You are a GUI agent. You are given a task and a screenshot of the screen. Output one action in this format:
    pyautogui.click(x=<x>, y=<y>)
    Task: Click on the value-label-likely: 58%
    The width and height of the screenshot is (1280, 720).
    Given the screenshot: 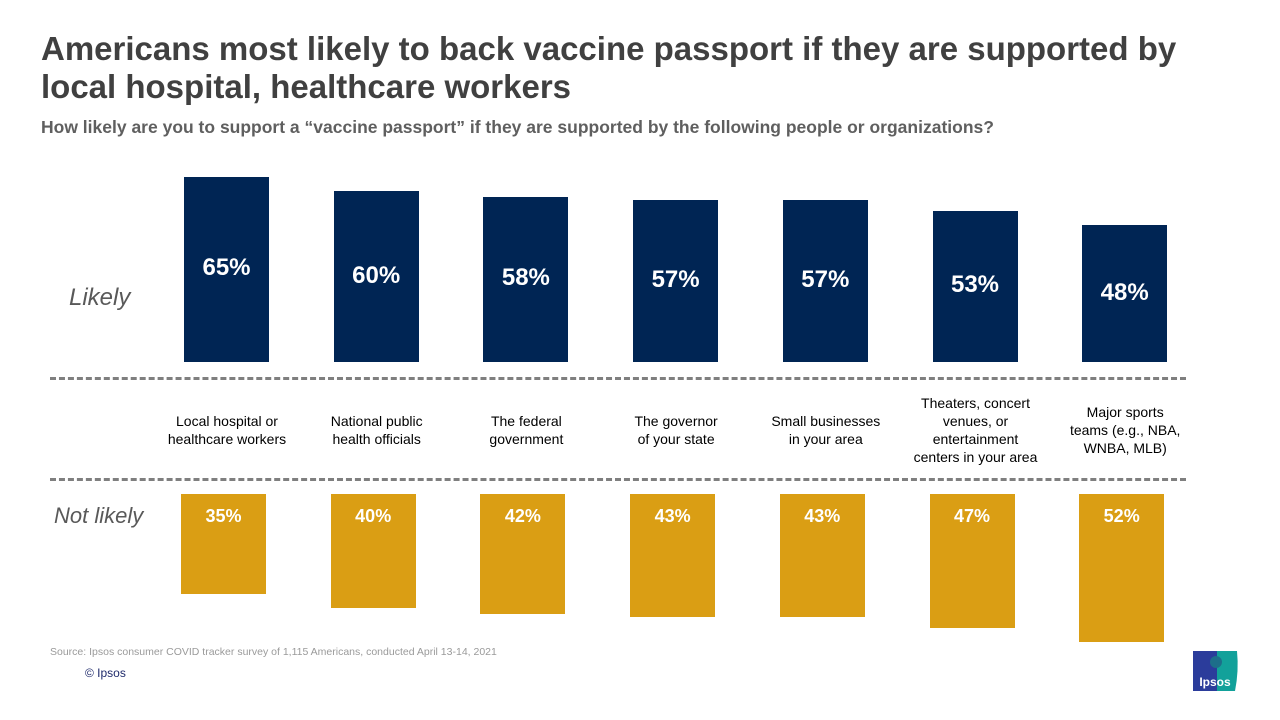 What is the action you would take?
    pyautogui.click(x=525, y=278)
    